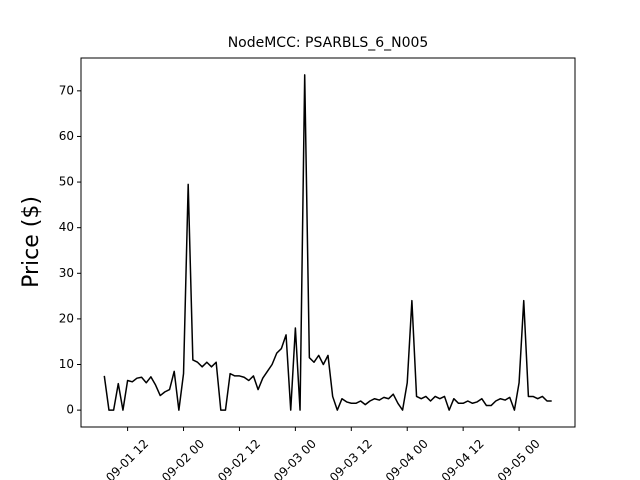 The height and width of the screenshot is (480, 640). Describe the element at coordinates (66, 273) in the screenshot. I see `y-tick-label: 30` at that location.